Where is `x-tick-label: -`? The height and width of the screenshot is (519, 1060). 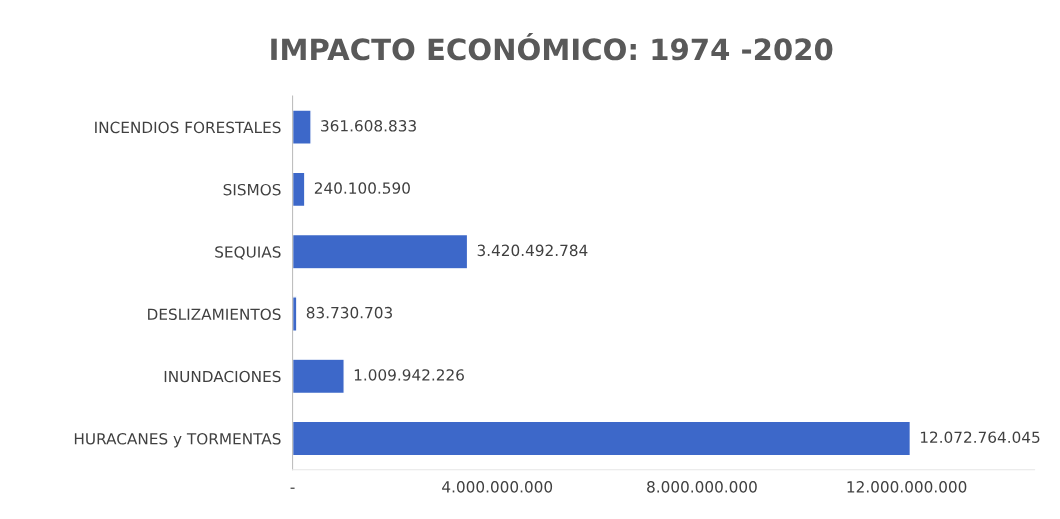
x-tick-label: - is located at coordinates (292, 488).